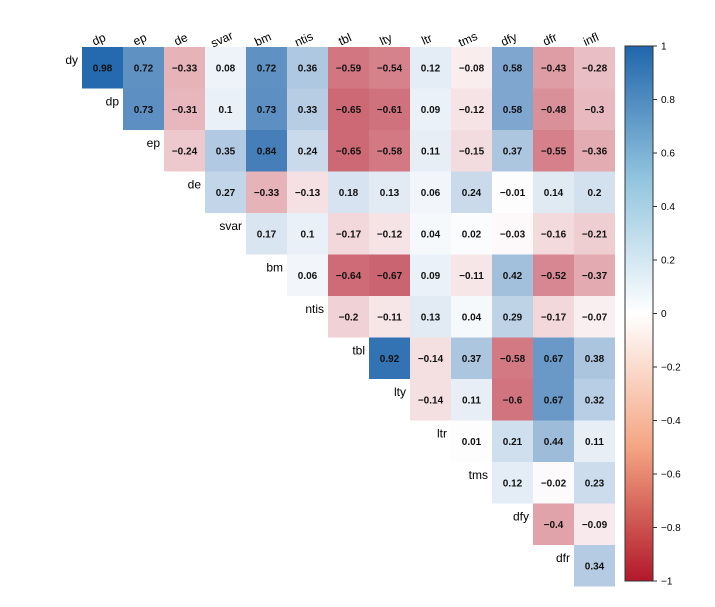 Image resolution: width=715 pixels, height=607 pixels. Describe the element at coordinates (553, 192) in the screenshot. I see `heatmap-cell-de-dfr` at that location.